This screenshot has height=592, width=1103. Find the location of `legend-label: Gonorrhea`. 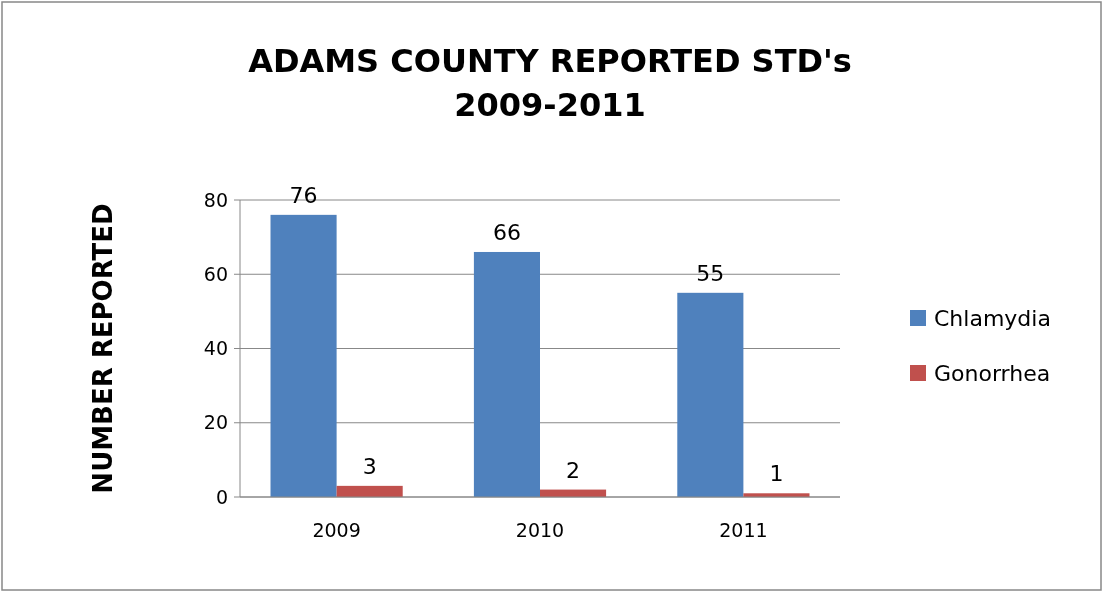

legend-label: Gonorrhea is located at coordinates (992, 373).